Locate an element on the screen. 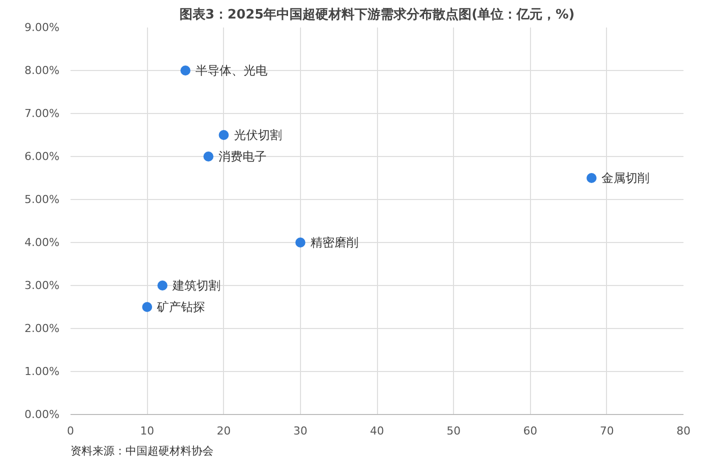 The width and height of the screenshot is (713, 462). annotation: 光伏切割 is located at coordinates (258, 135).